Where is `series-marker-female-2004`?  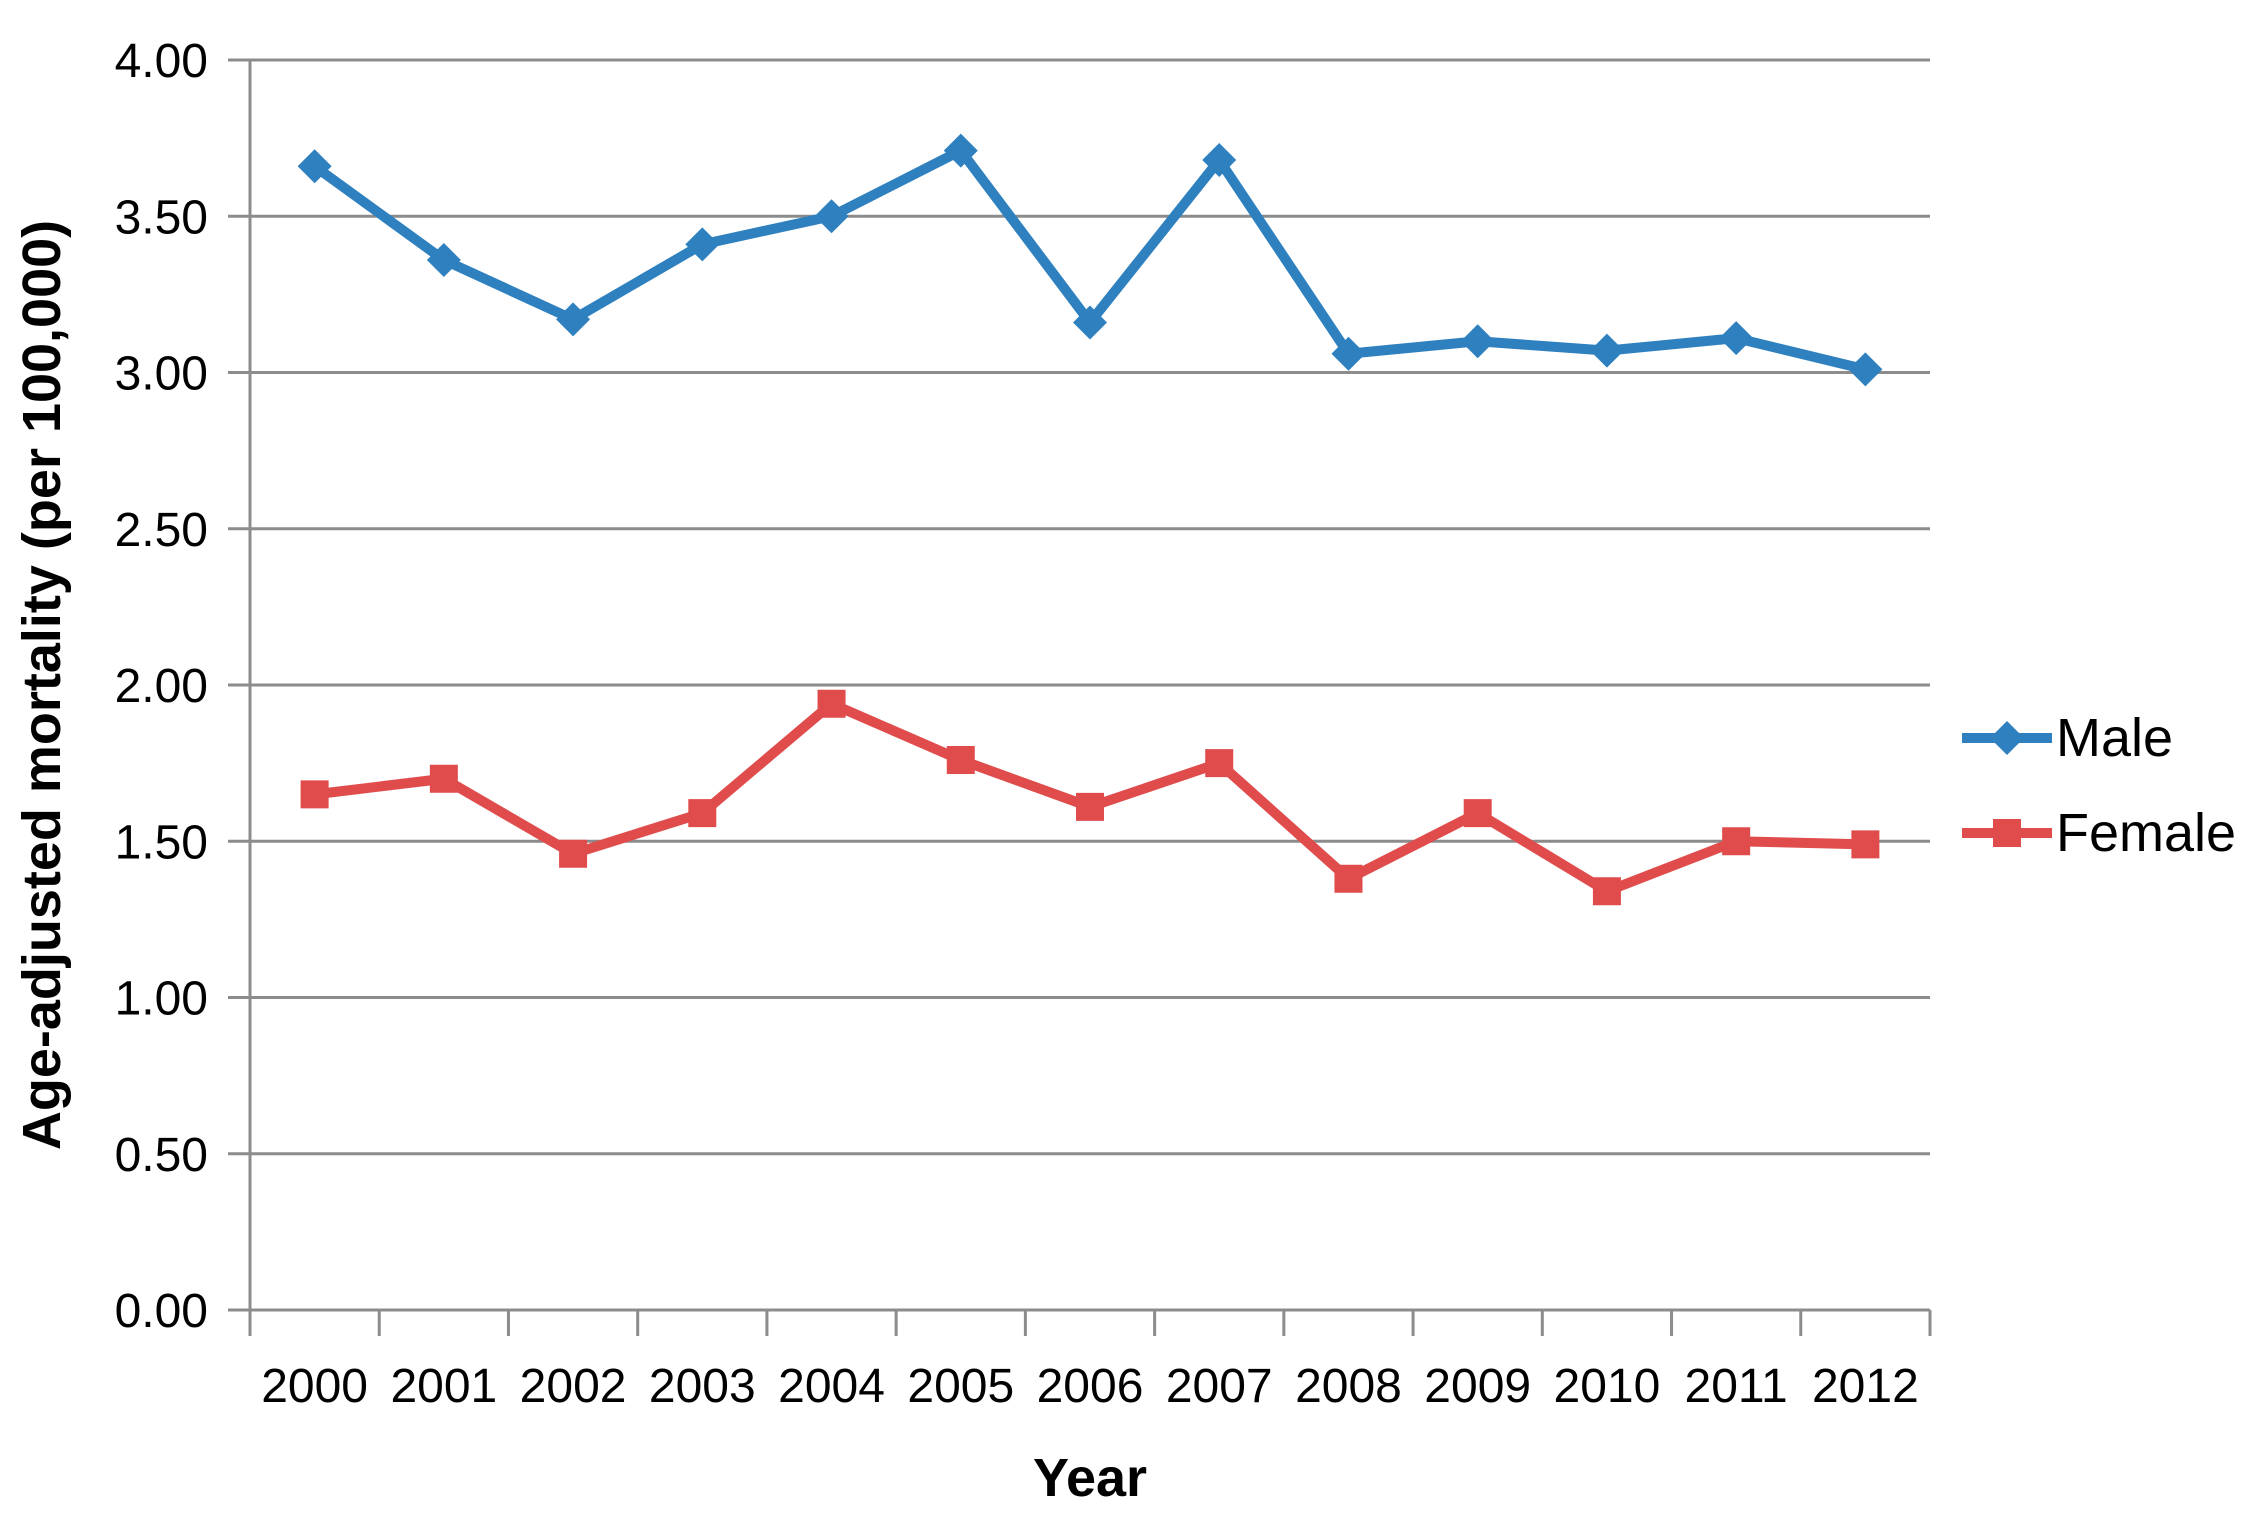
series-marker-female-2004 is located at coordinates (831, 703).